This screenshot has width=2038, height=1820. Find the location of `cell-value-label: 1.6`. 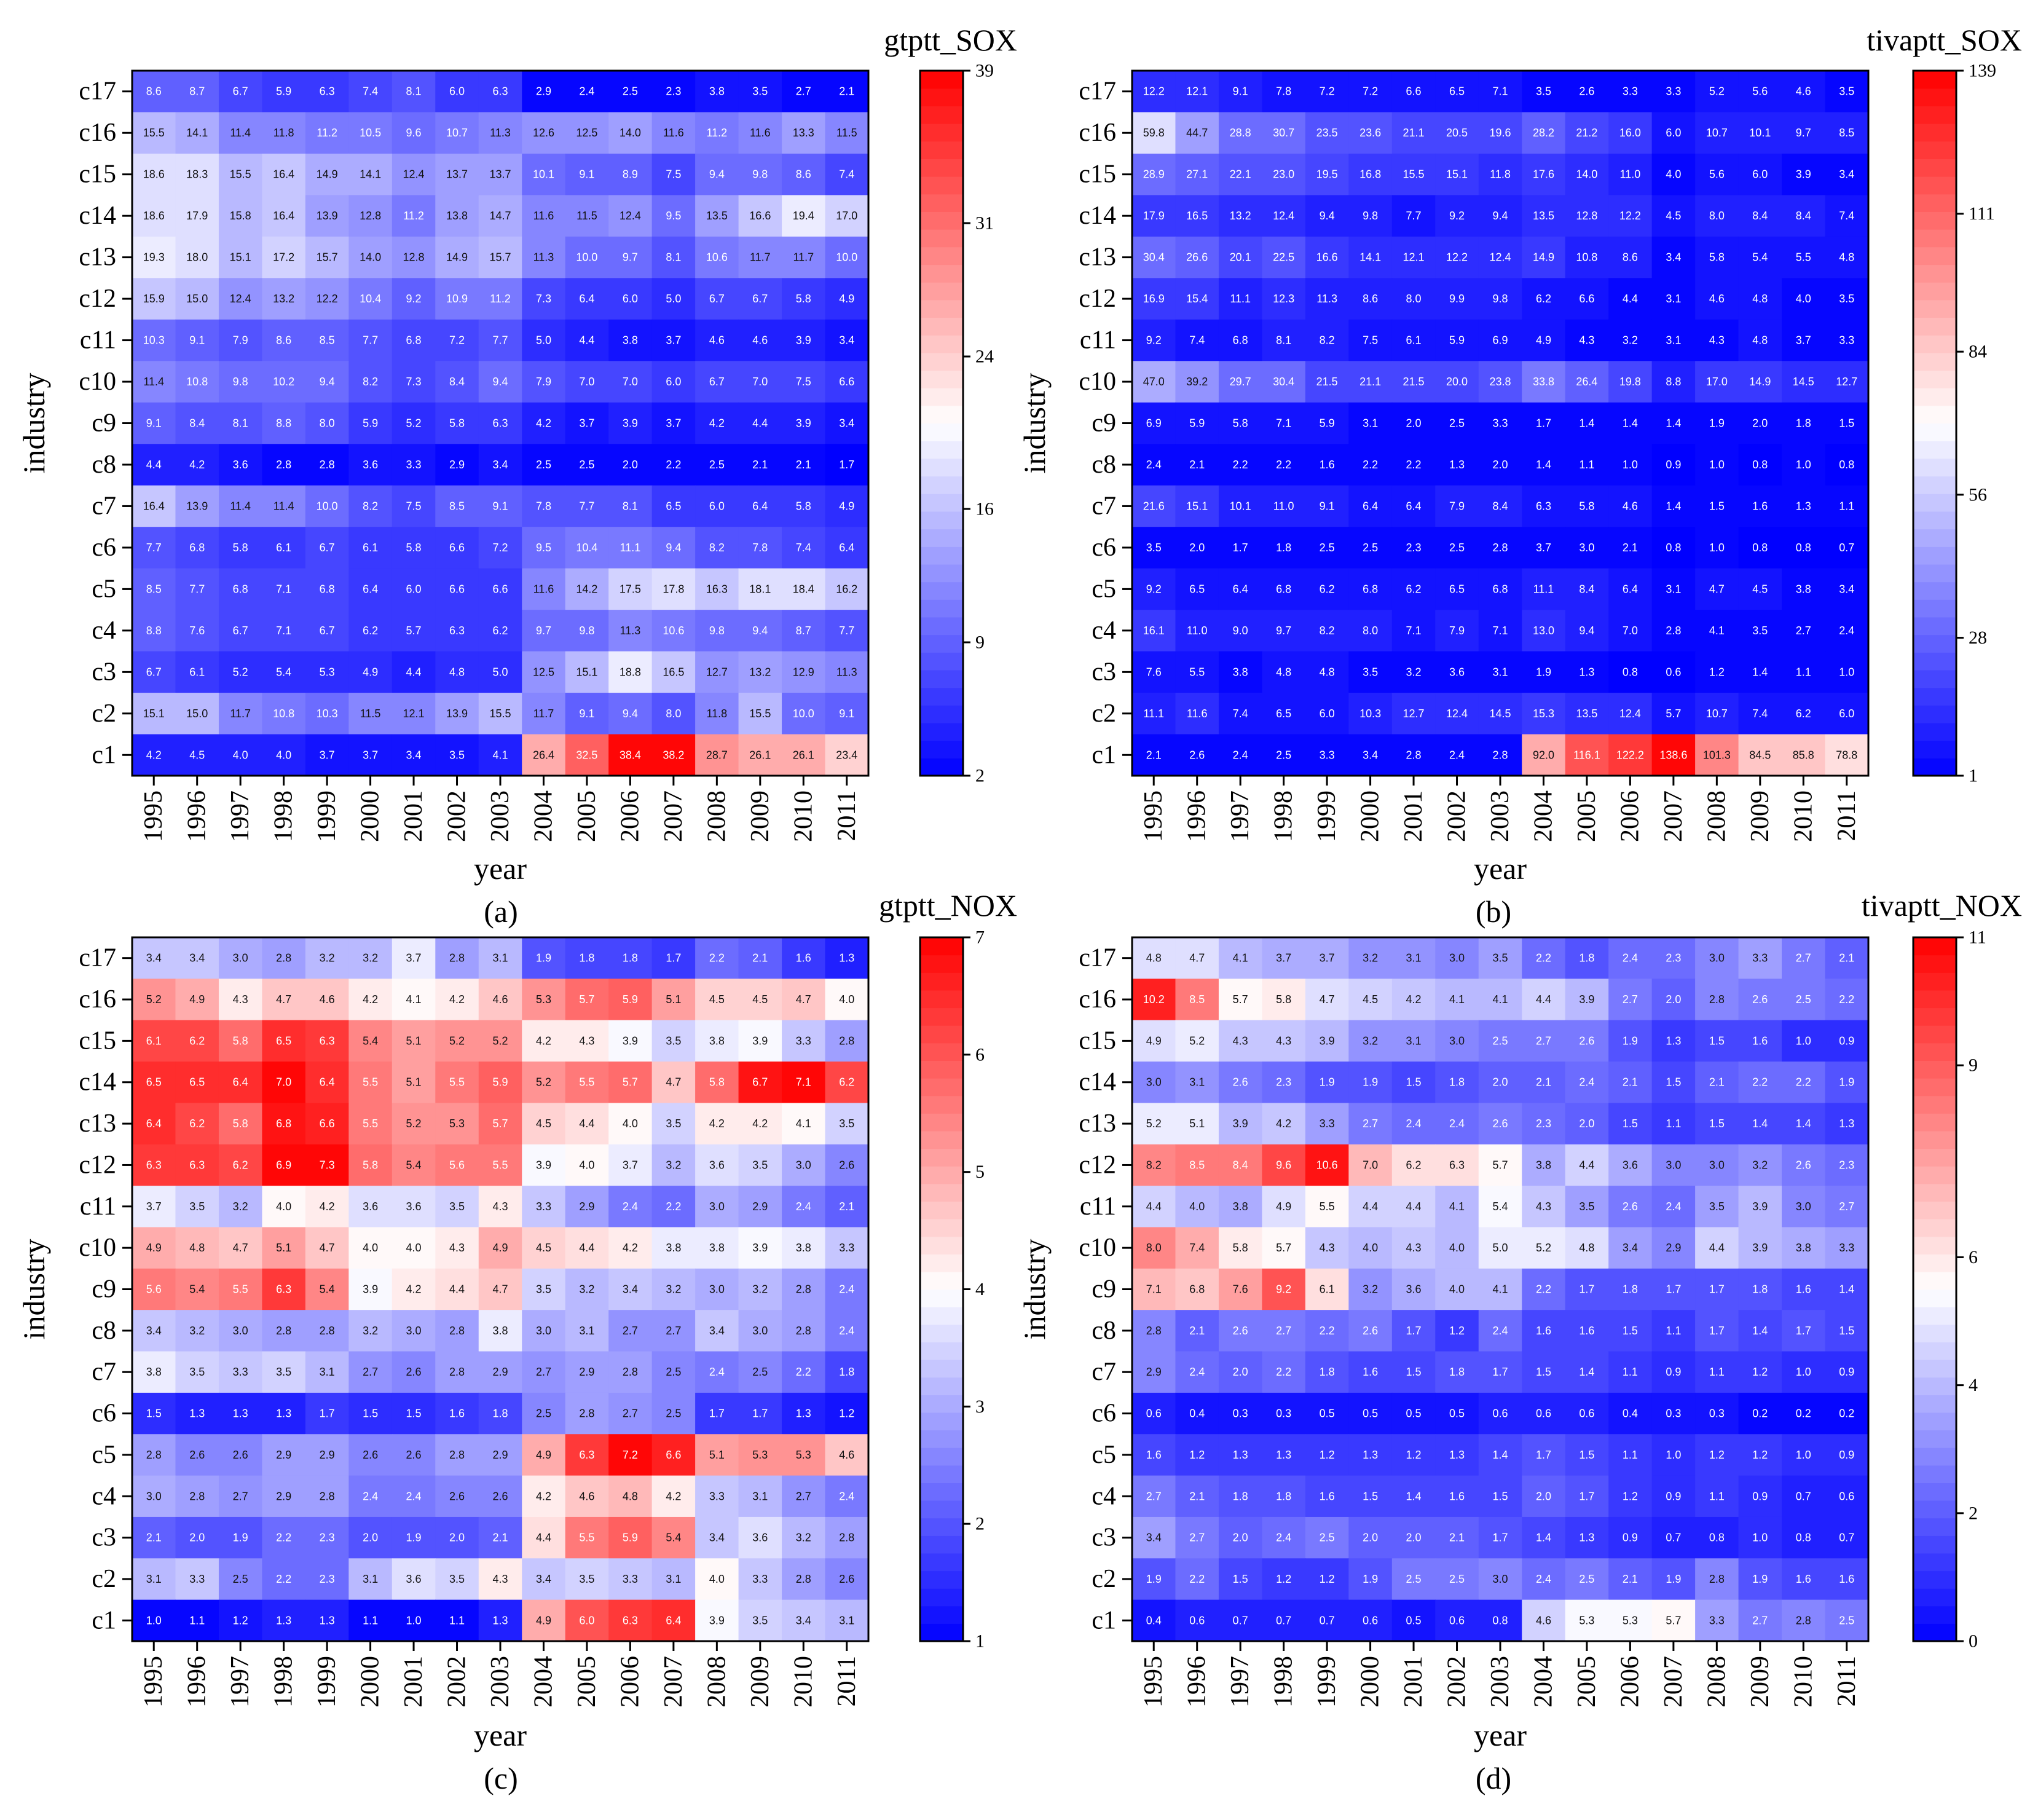

cell-value-label: 1.6 is located at coordinates (1760, 1040).